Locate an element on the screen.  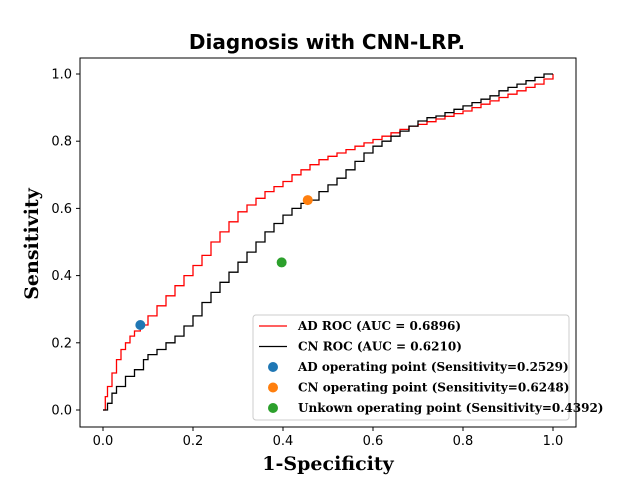
legend-label-2: AD operating point (Sensitivity=0.2529) is located at coordinates (433, 367).